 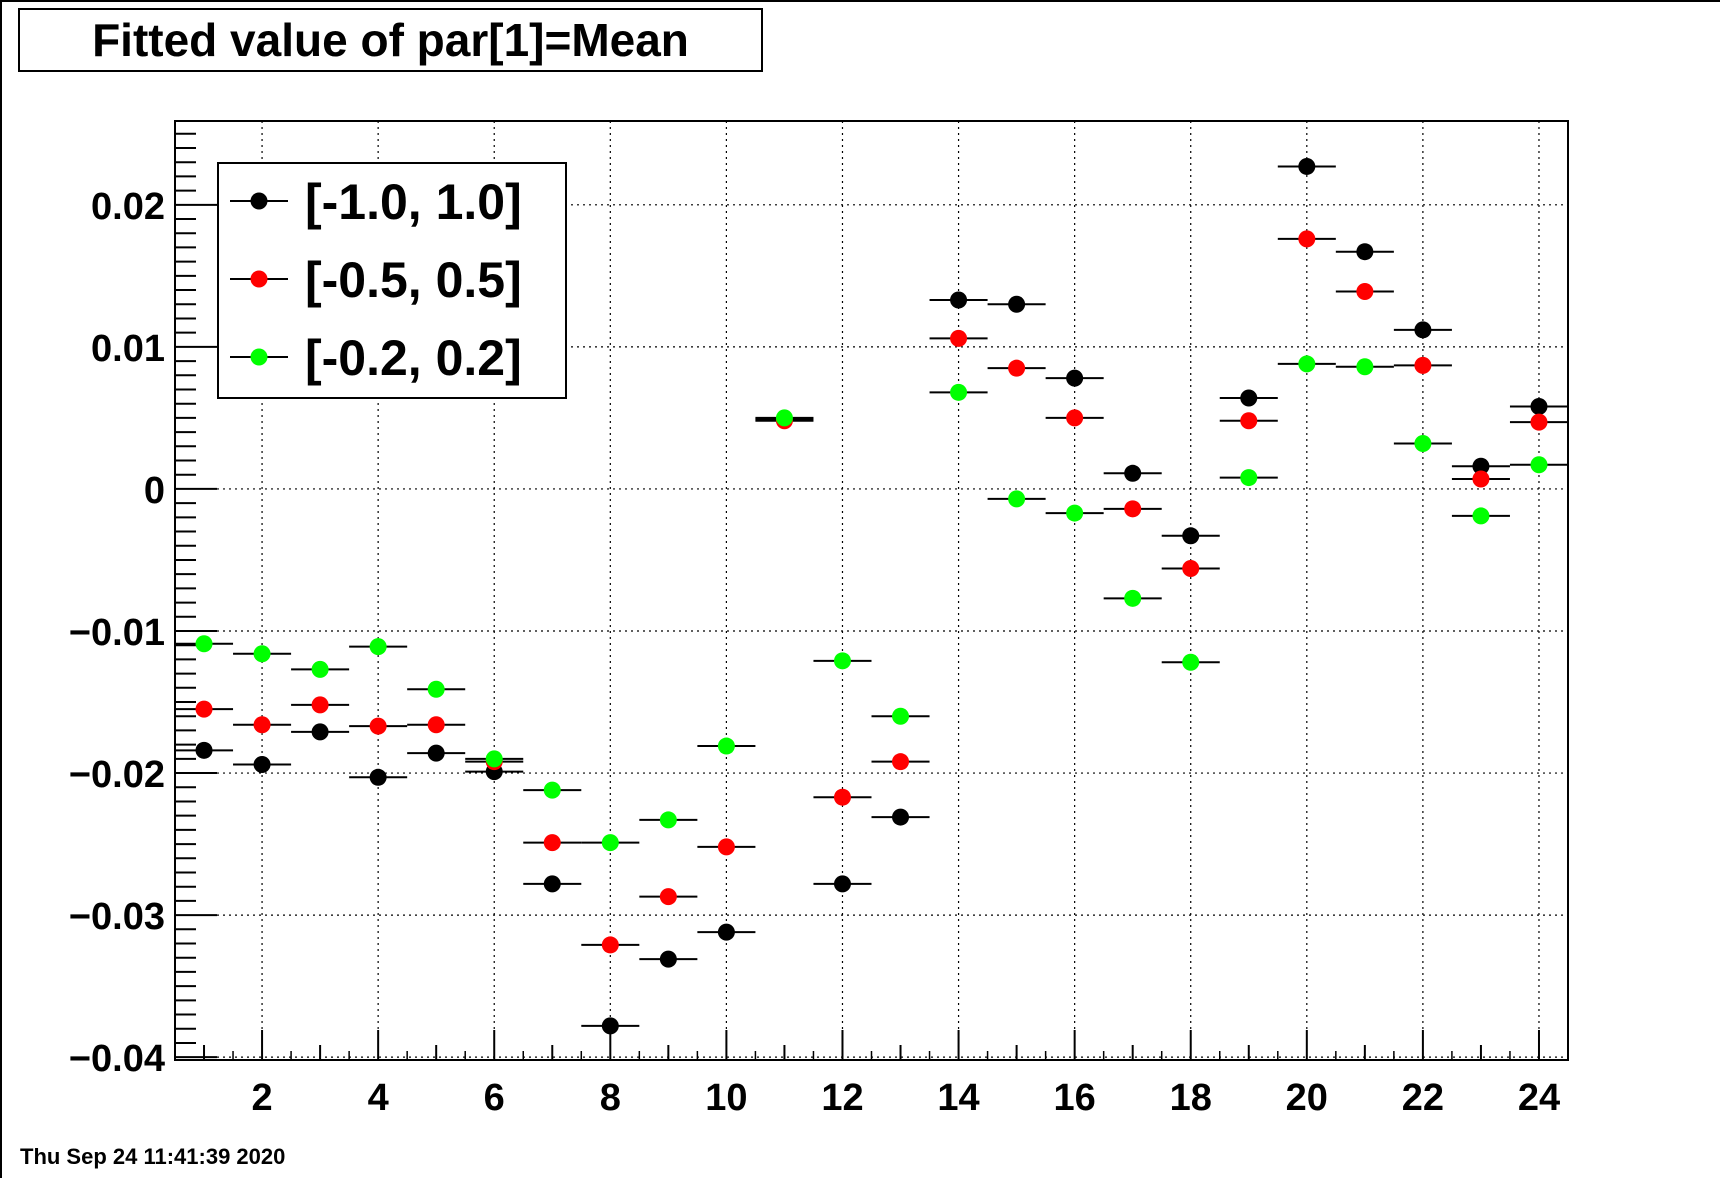 What do you see at coordinates (154, 491) in the screenshot?
I see `y-tick-label: 0` at bounding box center [154, 491].